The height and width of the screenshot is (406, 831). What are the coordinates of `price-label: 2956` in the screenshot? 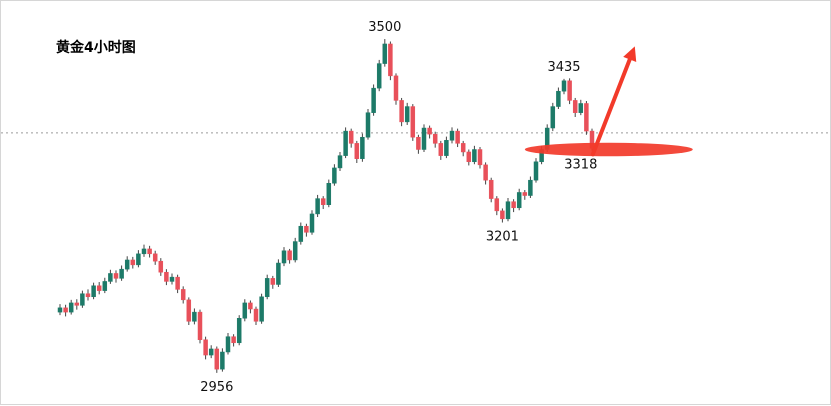 It's located at (216, 387).